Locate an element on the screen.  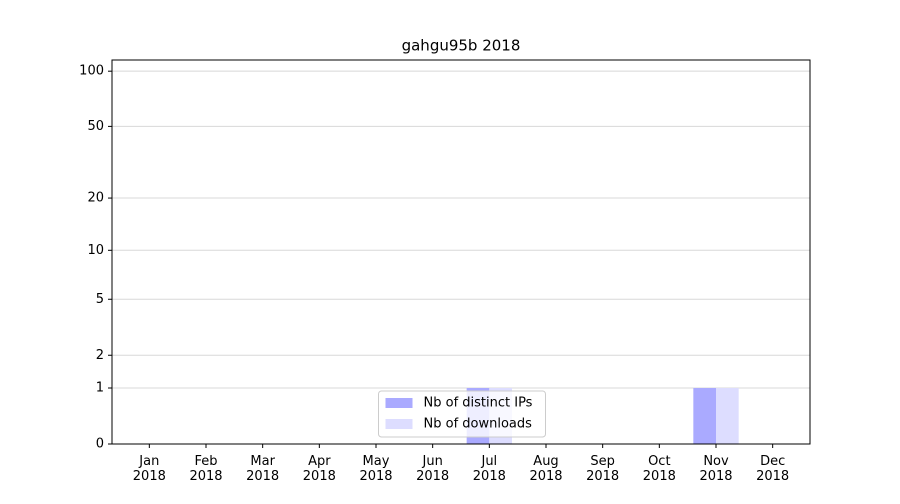
x-tick-label: Nov 2018 is located at coordinates (715, 469).